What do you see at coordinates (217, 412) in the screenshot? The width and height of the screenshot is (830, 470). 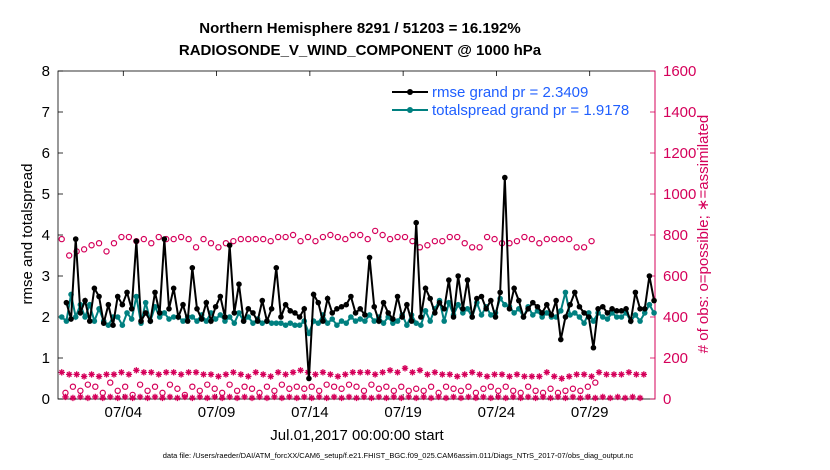 I see `x-tick-label: 07/09` at bounding box center [217, 412].